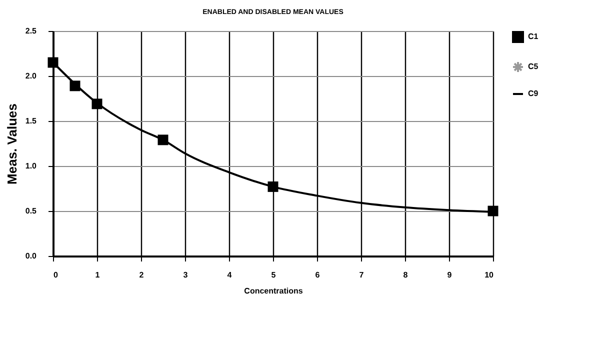 The image size is (600, 342). I want to click on x-tick-label: 8, so click(405, 275).